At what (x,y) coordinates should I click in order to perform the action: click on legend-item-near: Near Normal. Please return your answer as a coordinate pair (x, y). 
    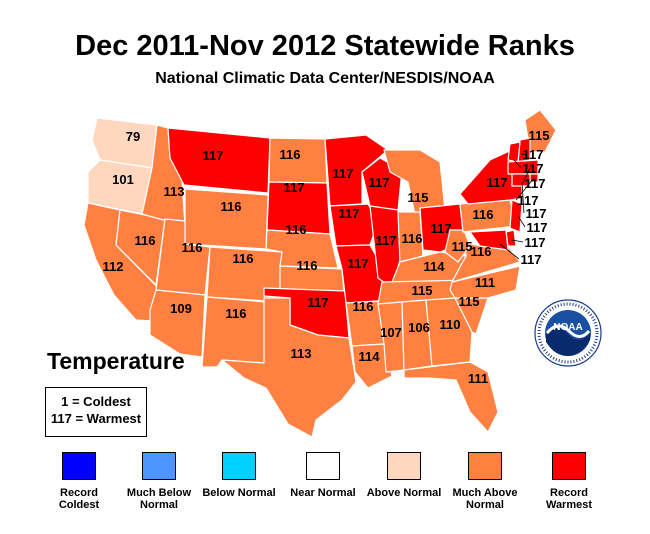
    Looking at the image, I should click on (323, 475).